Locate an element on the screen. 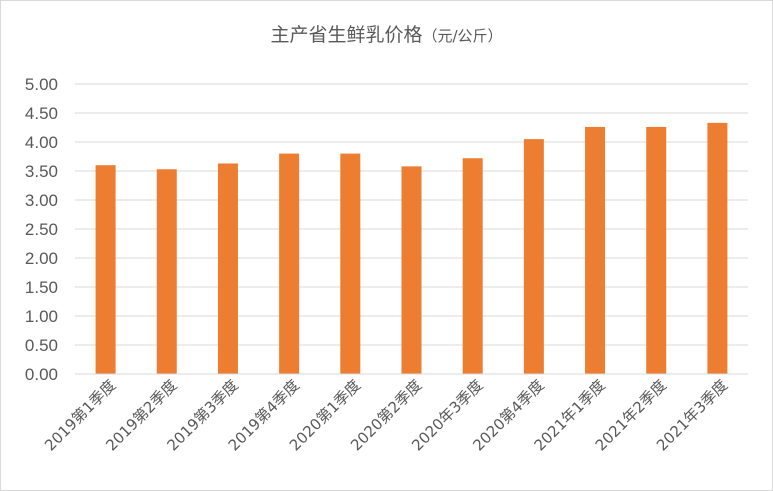  y-tick-label: 5.00 is located at coordinates (41, 84).